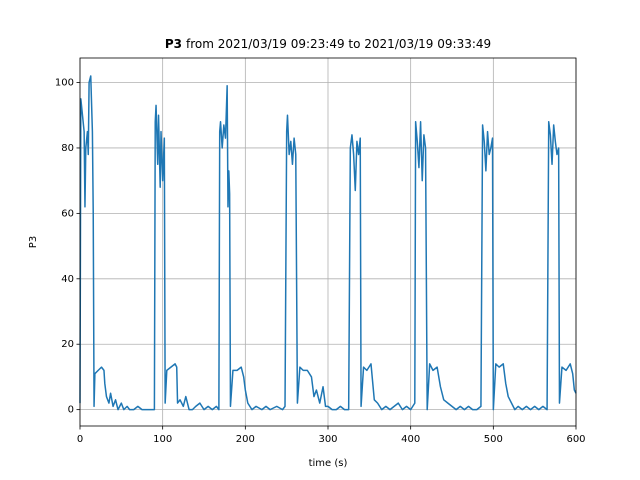  I want to click on y-tick-label: 40, so click(67, 279).